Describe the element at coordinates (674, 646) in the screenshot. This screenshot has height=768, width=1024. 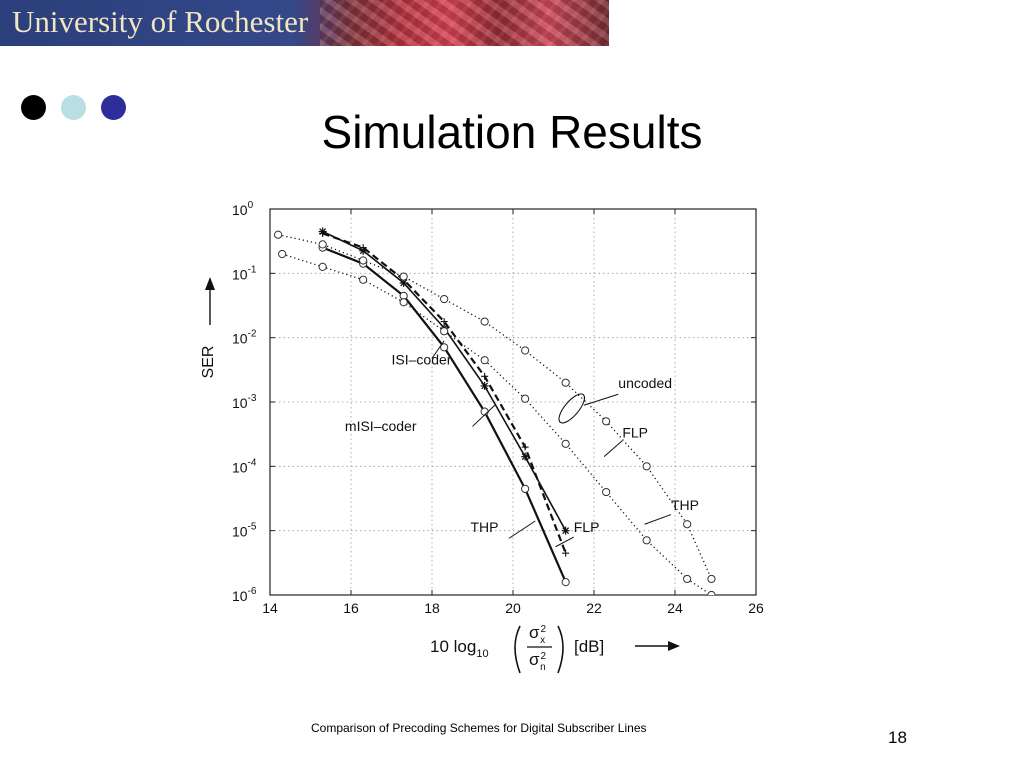
I see `x-axis-arrow-head` at that location.